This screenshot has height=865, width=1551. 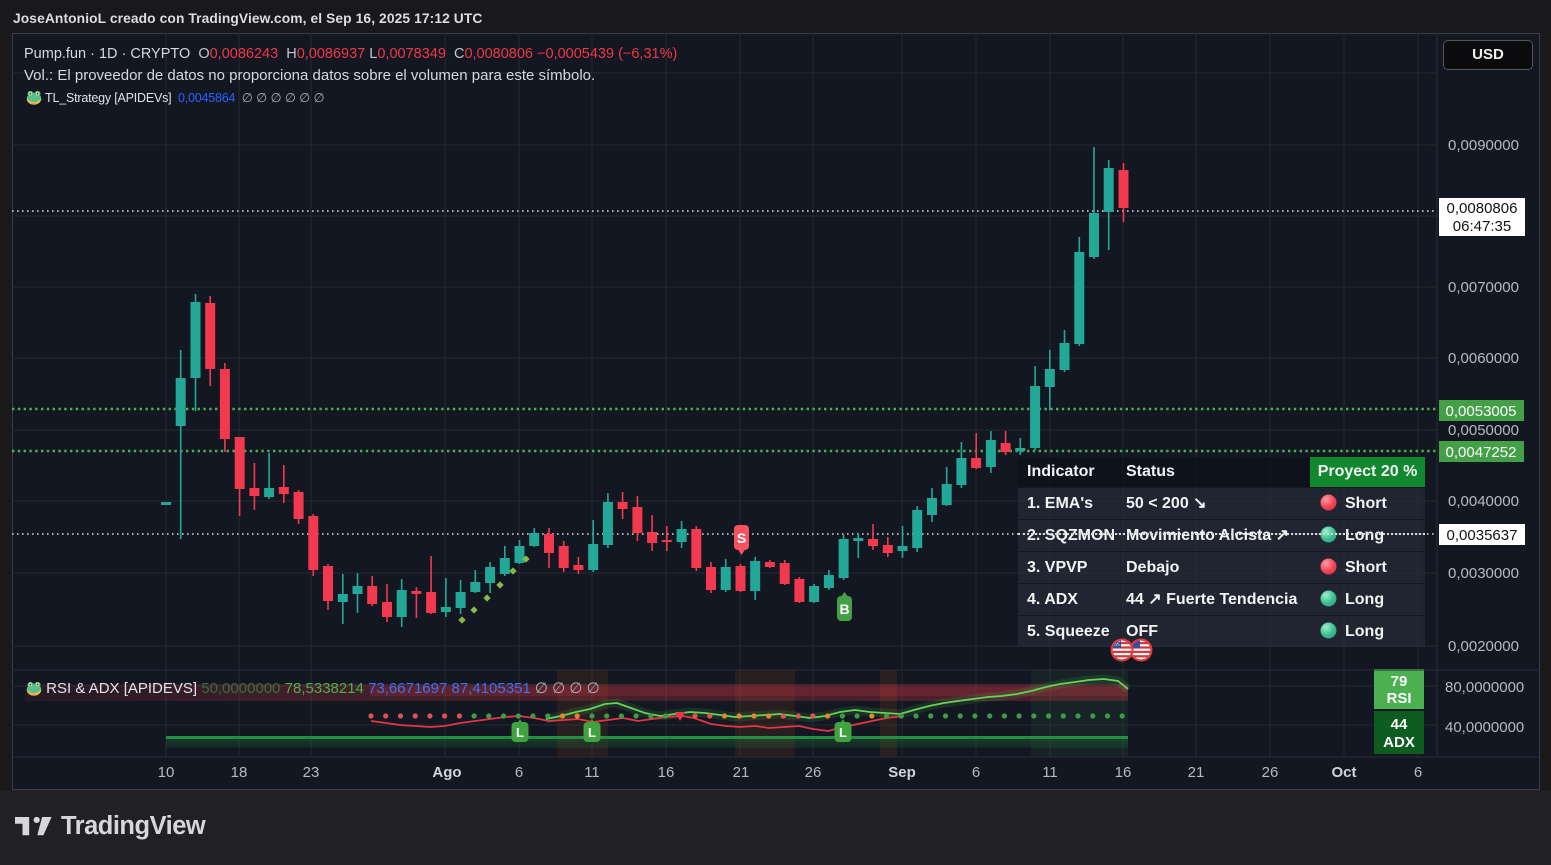 I want to click on svg-text: 0,0020000, so click(x=1483, y=646).